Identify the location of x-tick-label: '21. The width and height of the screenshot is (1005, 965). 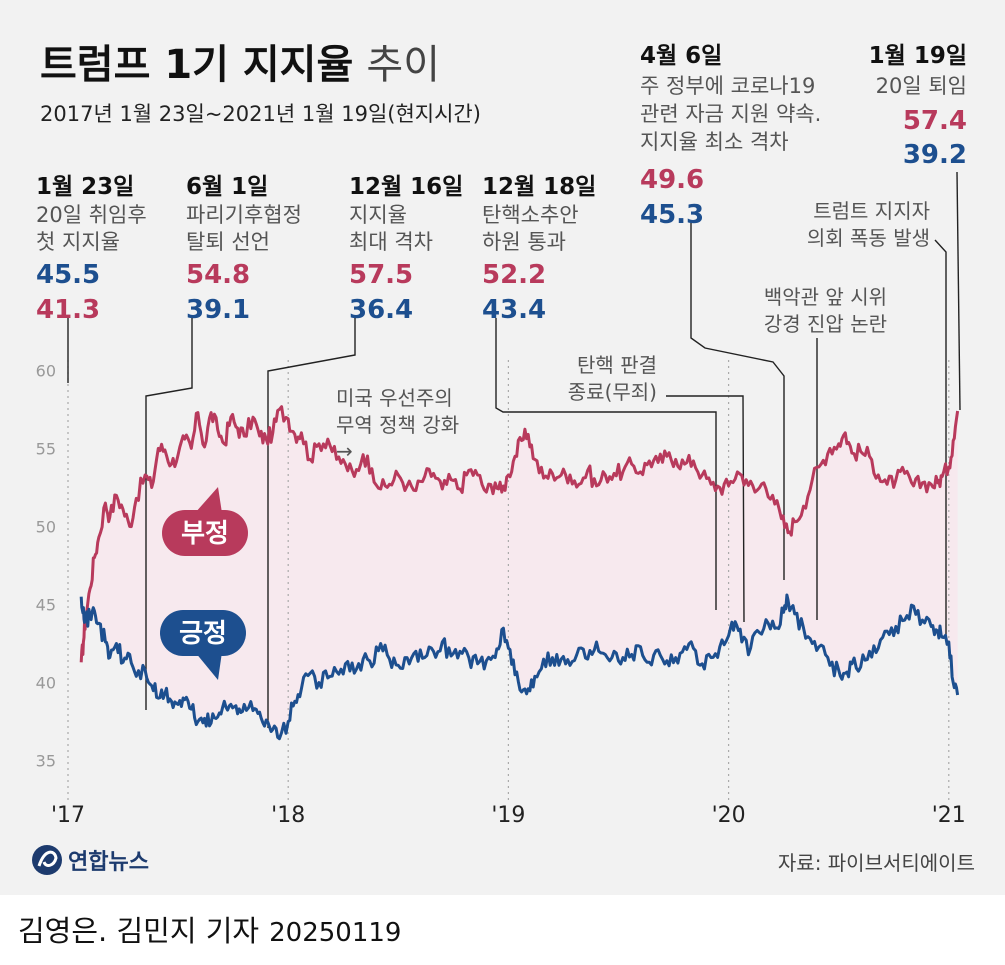
(949, 815).